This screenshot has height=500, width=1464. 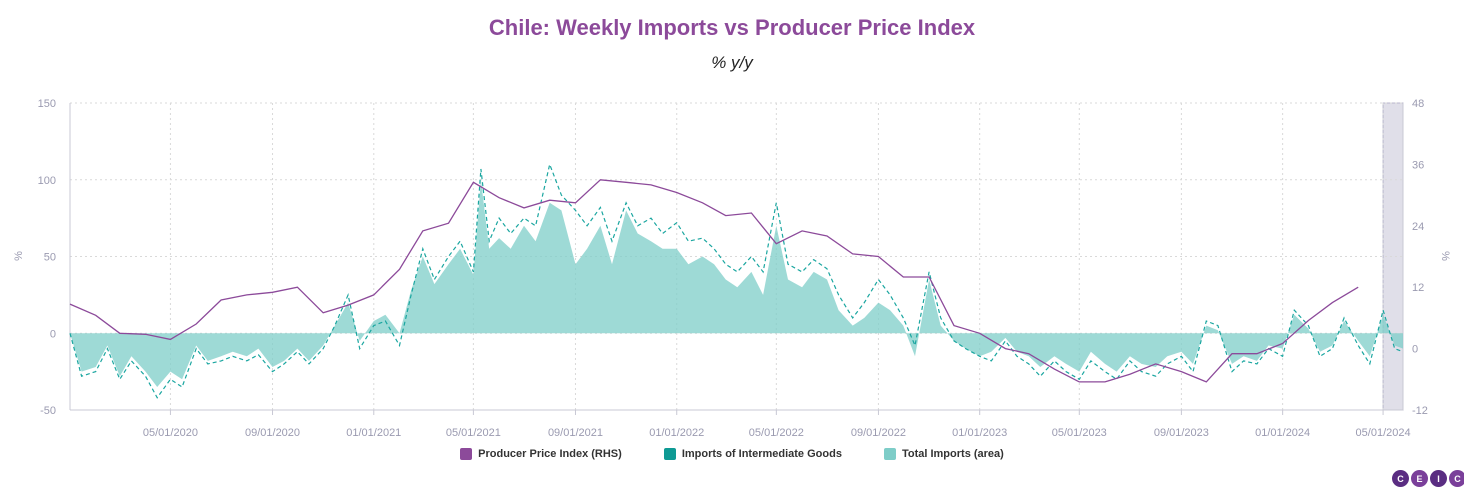 I want to click on y-right-axis-label: %, so click(x=1445, y=256).